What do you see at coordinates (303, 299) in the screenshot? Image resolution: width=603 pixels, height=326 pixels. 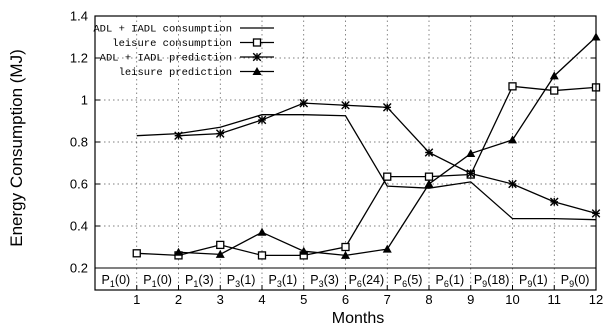 I see `x-tick-label: 5` at bounding box center [303, 299].